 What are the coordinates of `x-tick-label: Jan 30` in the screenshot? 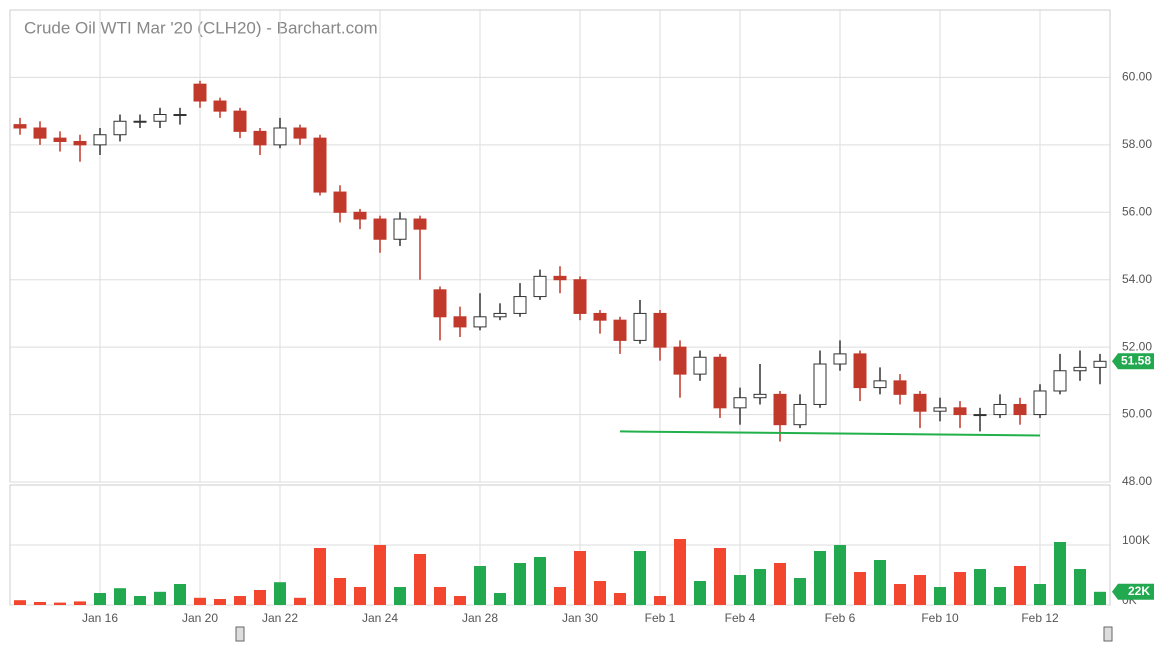 It's located at (580, 618).